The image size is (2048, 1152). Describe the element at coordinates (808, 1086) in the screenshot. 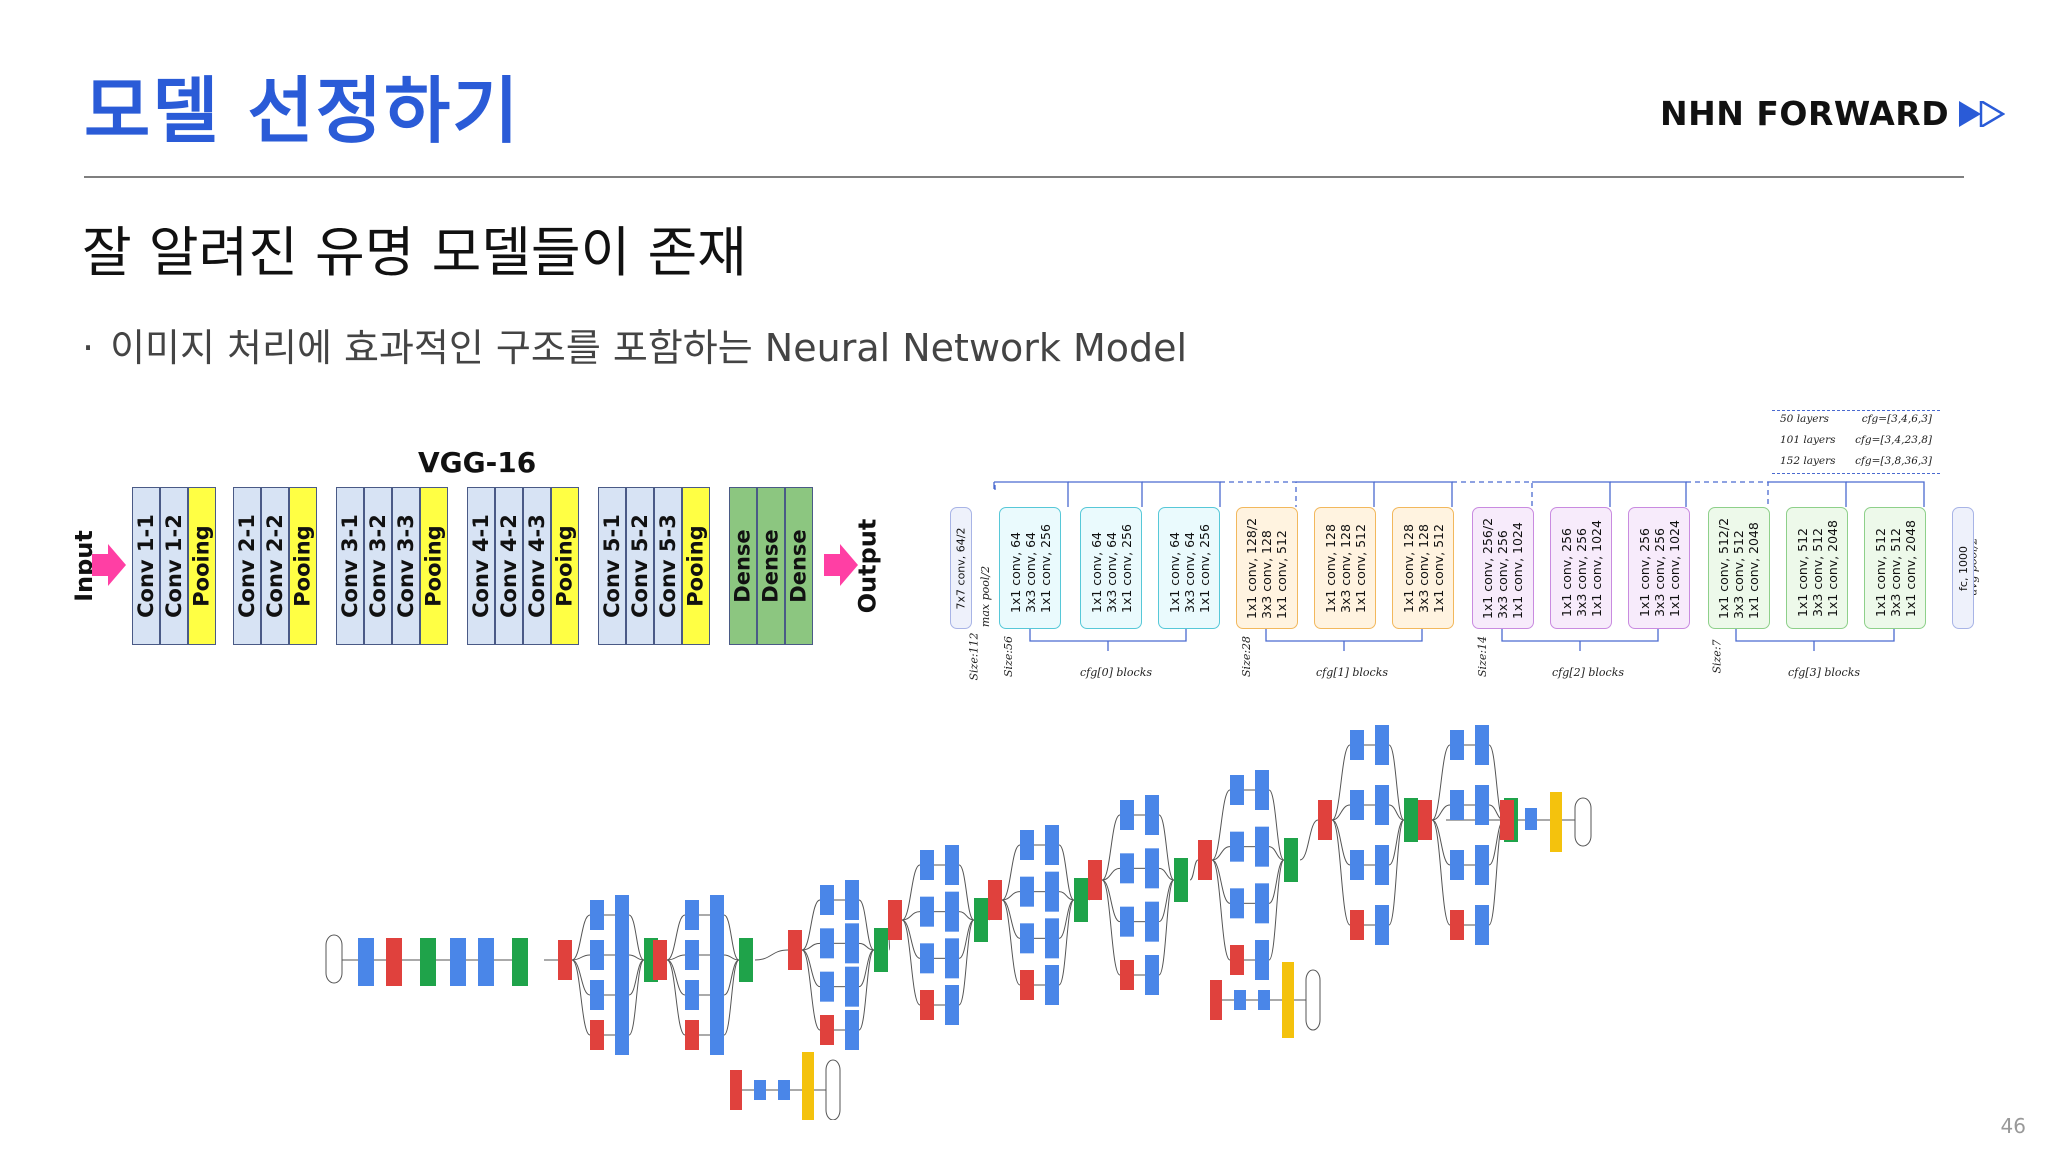

I see `googlenet-aux-softmax` at that location.